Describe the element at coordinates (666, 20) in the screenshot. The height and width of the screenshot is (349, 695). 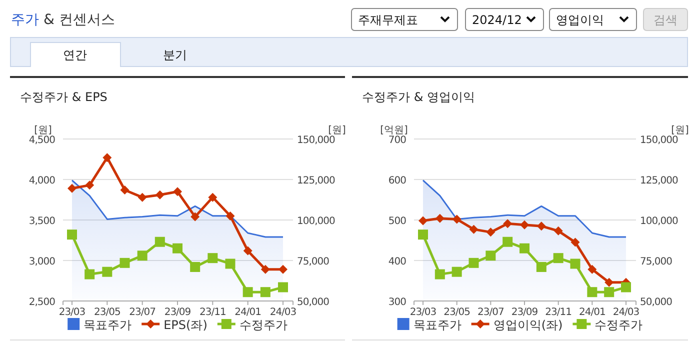
I see `text: 검색` at that location.